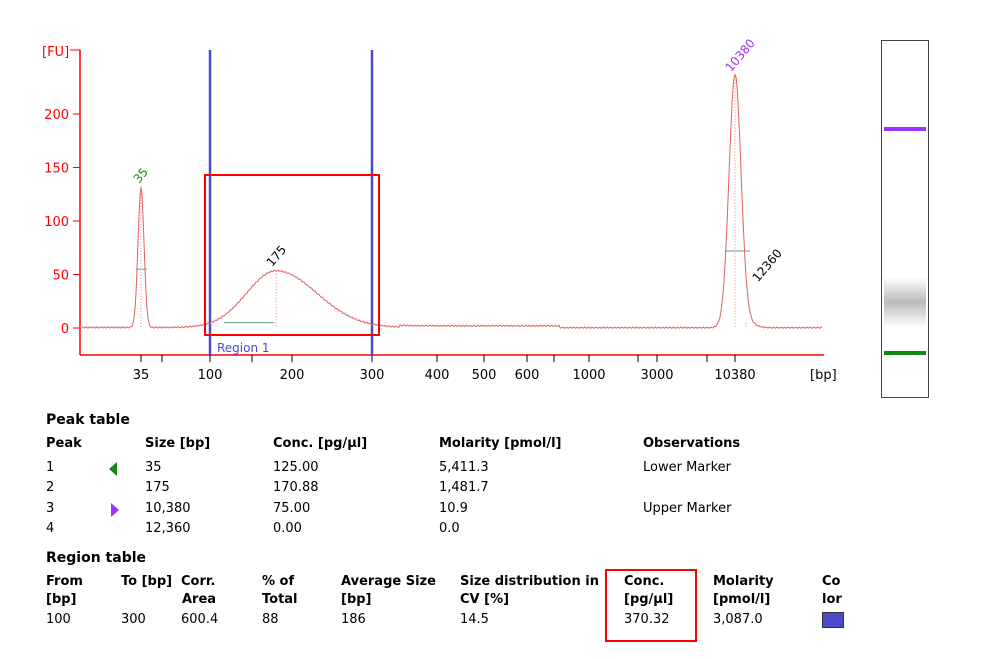  I want to click on cell-conc: 125.00, so click(296, 467).